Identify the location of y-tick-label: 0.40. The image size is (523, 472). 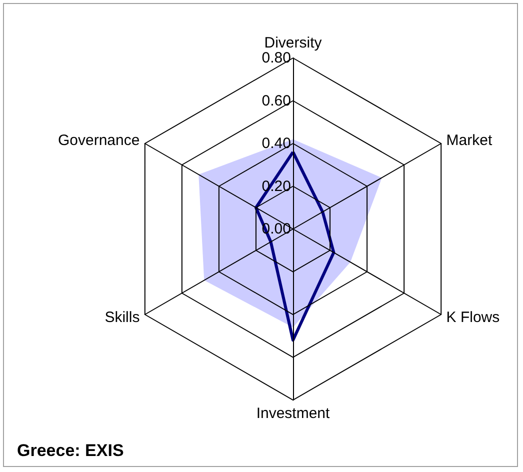
(276, 143).